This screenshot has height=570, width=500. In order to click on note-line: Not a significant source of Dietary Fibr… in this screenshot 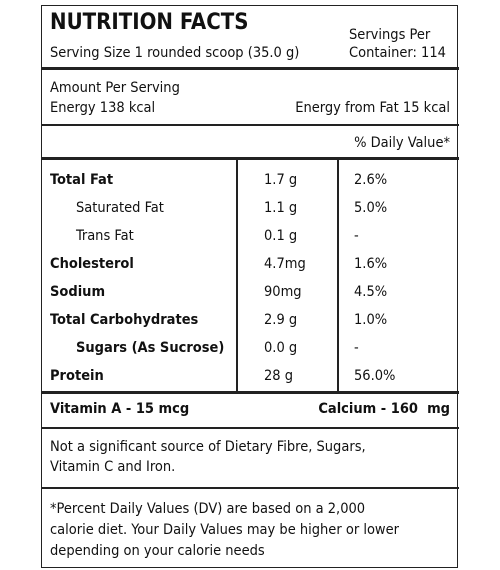, I will do `click(208, 447)`.